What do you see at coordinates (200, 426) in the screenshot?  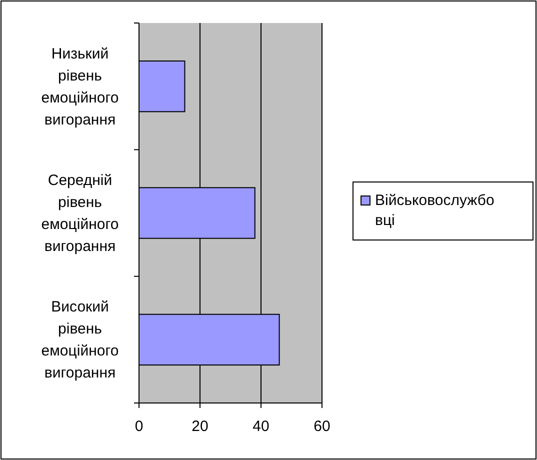 I see `x-tick-label: 20` at bounding box center [200, 426].